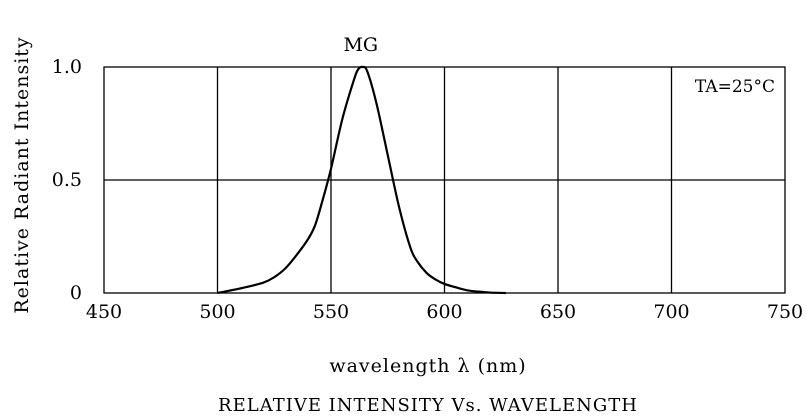 The height and width of the screenshot is (419, 806). Describe the element at coordinates (67, 67) in the screenshot. I see `y-tick-label: 1.0` at that location.